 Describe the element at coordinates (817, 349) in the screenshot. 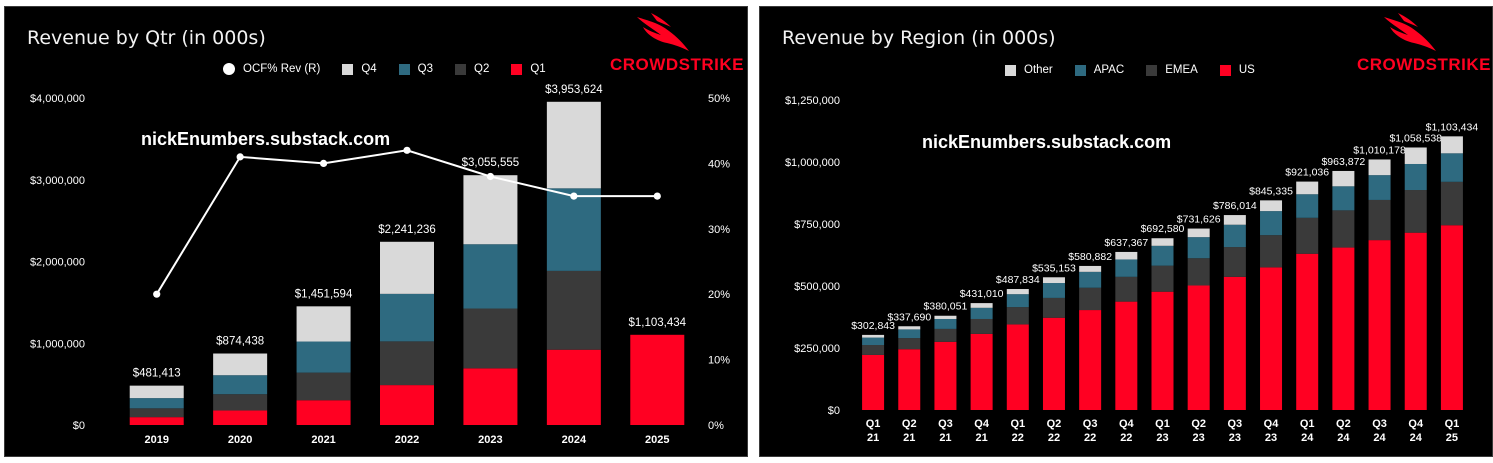

I see `y-tick-label: $250,000` at that location.